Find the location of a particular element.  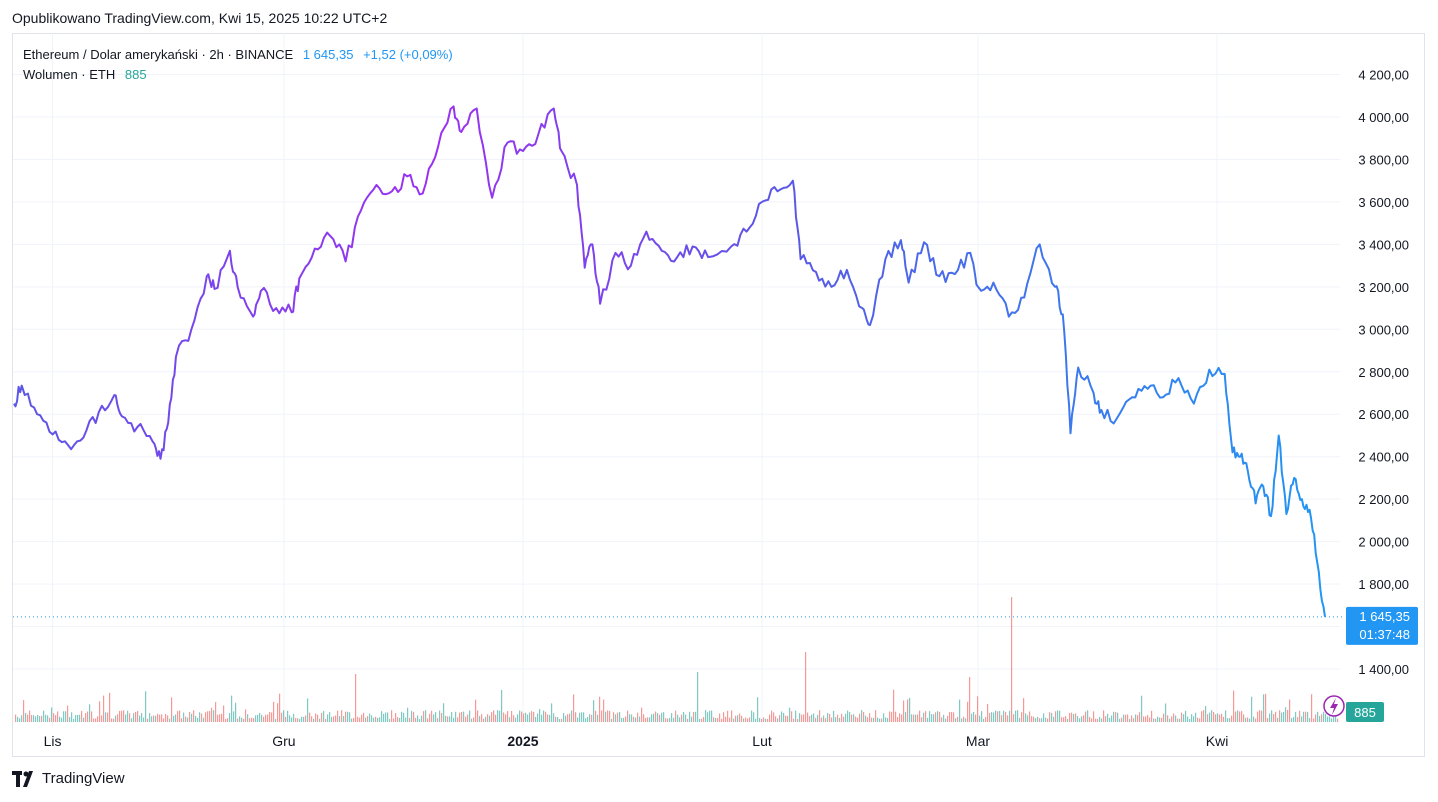

legend-volume-label: Wolumen · ETH is located at coordinates (69, 74).